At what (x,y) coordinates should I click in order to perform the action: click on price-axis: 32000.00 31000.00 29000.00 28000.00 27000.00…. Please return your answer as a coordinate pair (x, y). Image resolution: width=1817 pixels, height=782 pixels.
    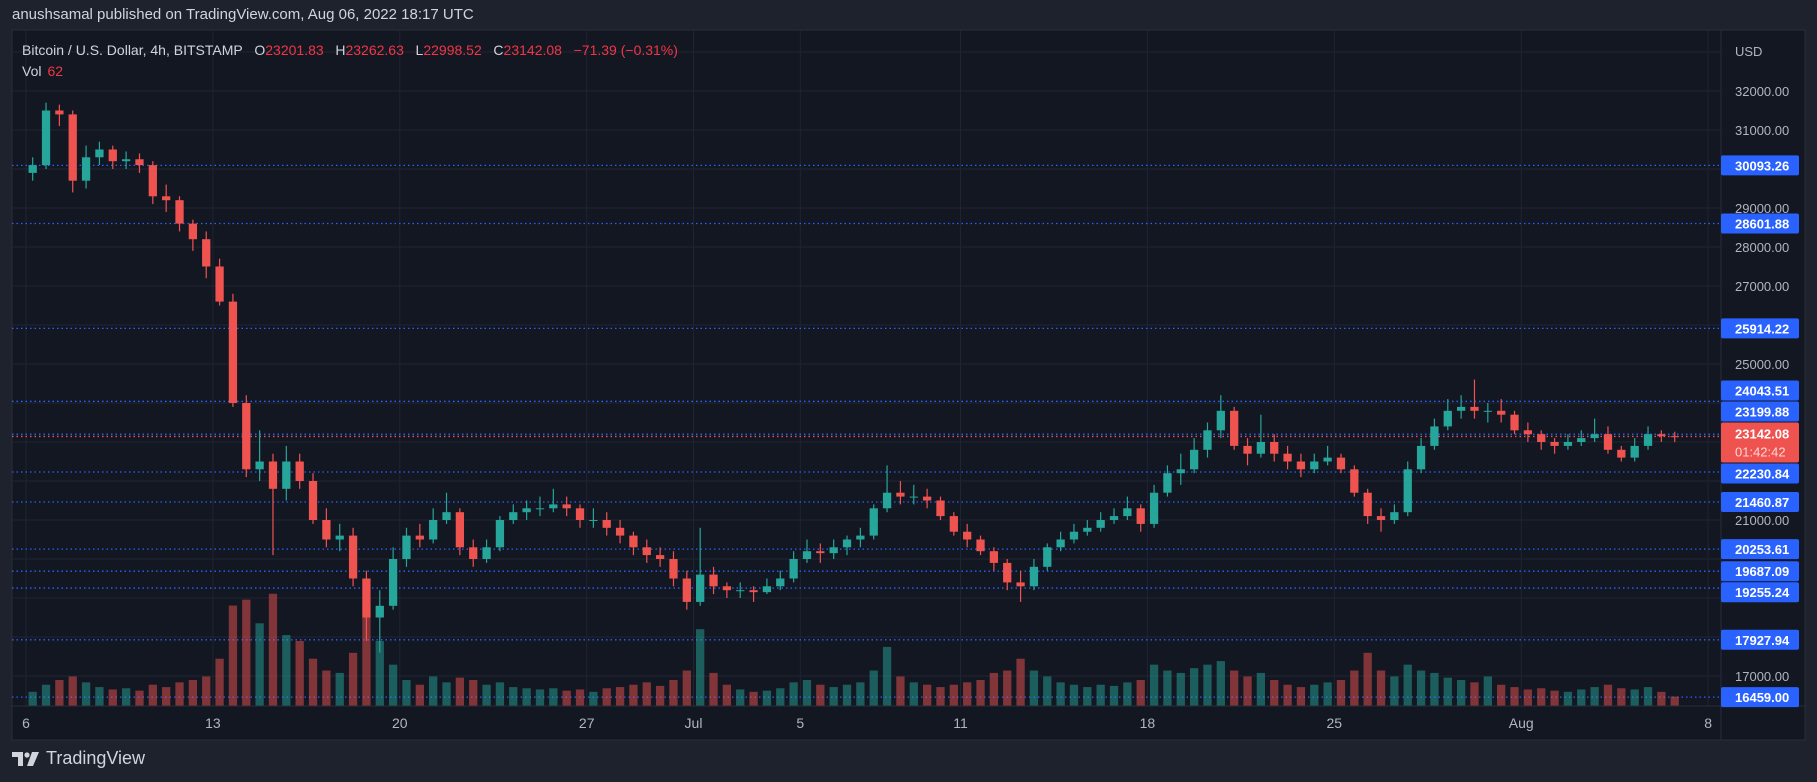
    Looking at the image, I should click on (1762, 384).